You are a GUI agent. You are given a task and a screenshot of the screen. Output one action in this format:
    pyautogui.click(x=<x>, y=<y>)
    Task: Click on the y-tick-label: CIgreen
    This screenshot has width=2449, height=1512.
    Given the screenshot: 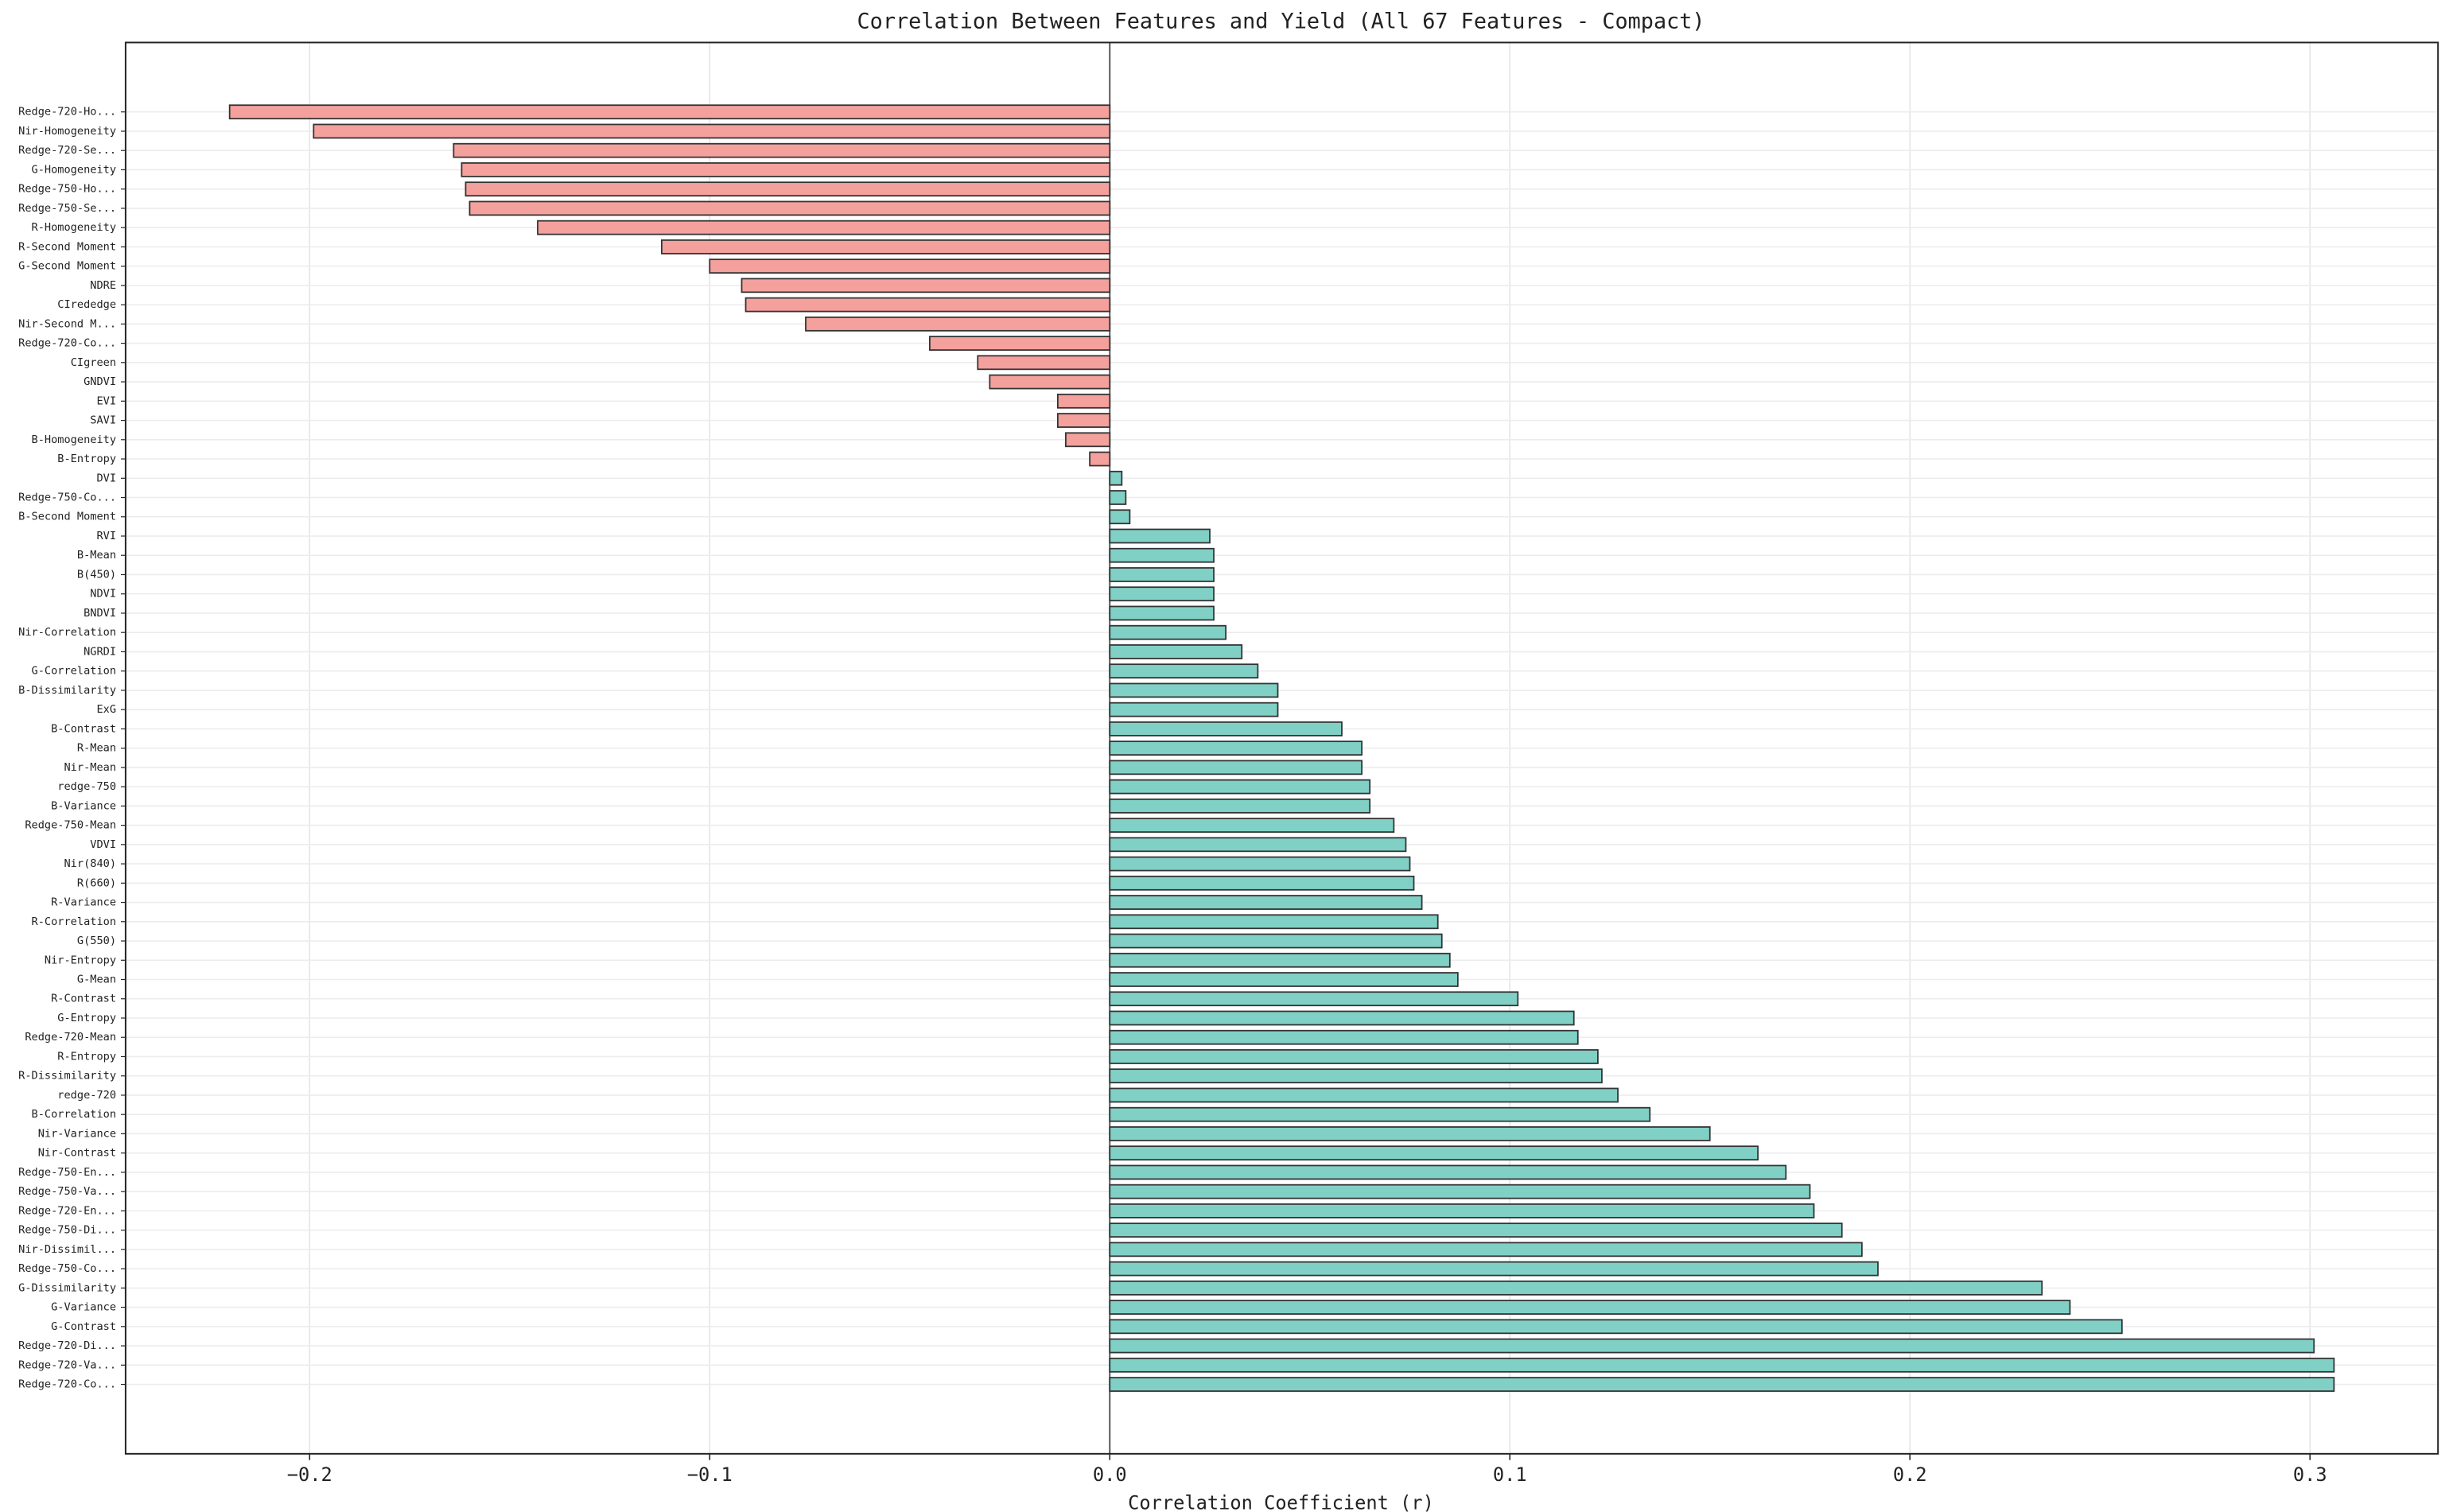 What is the action you would take?
    pyautogui.click(x=93, y=362)
    